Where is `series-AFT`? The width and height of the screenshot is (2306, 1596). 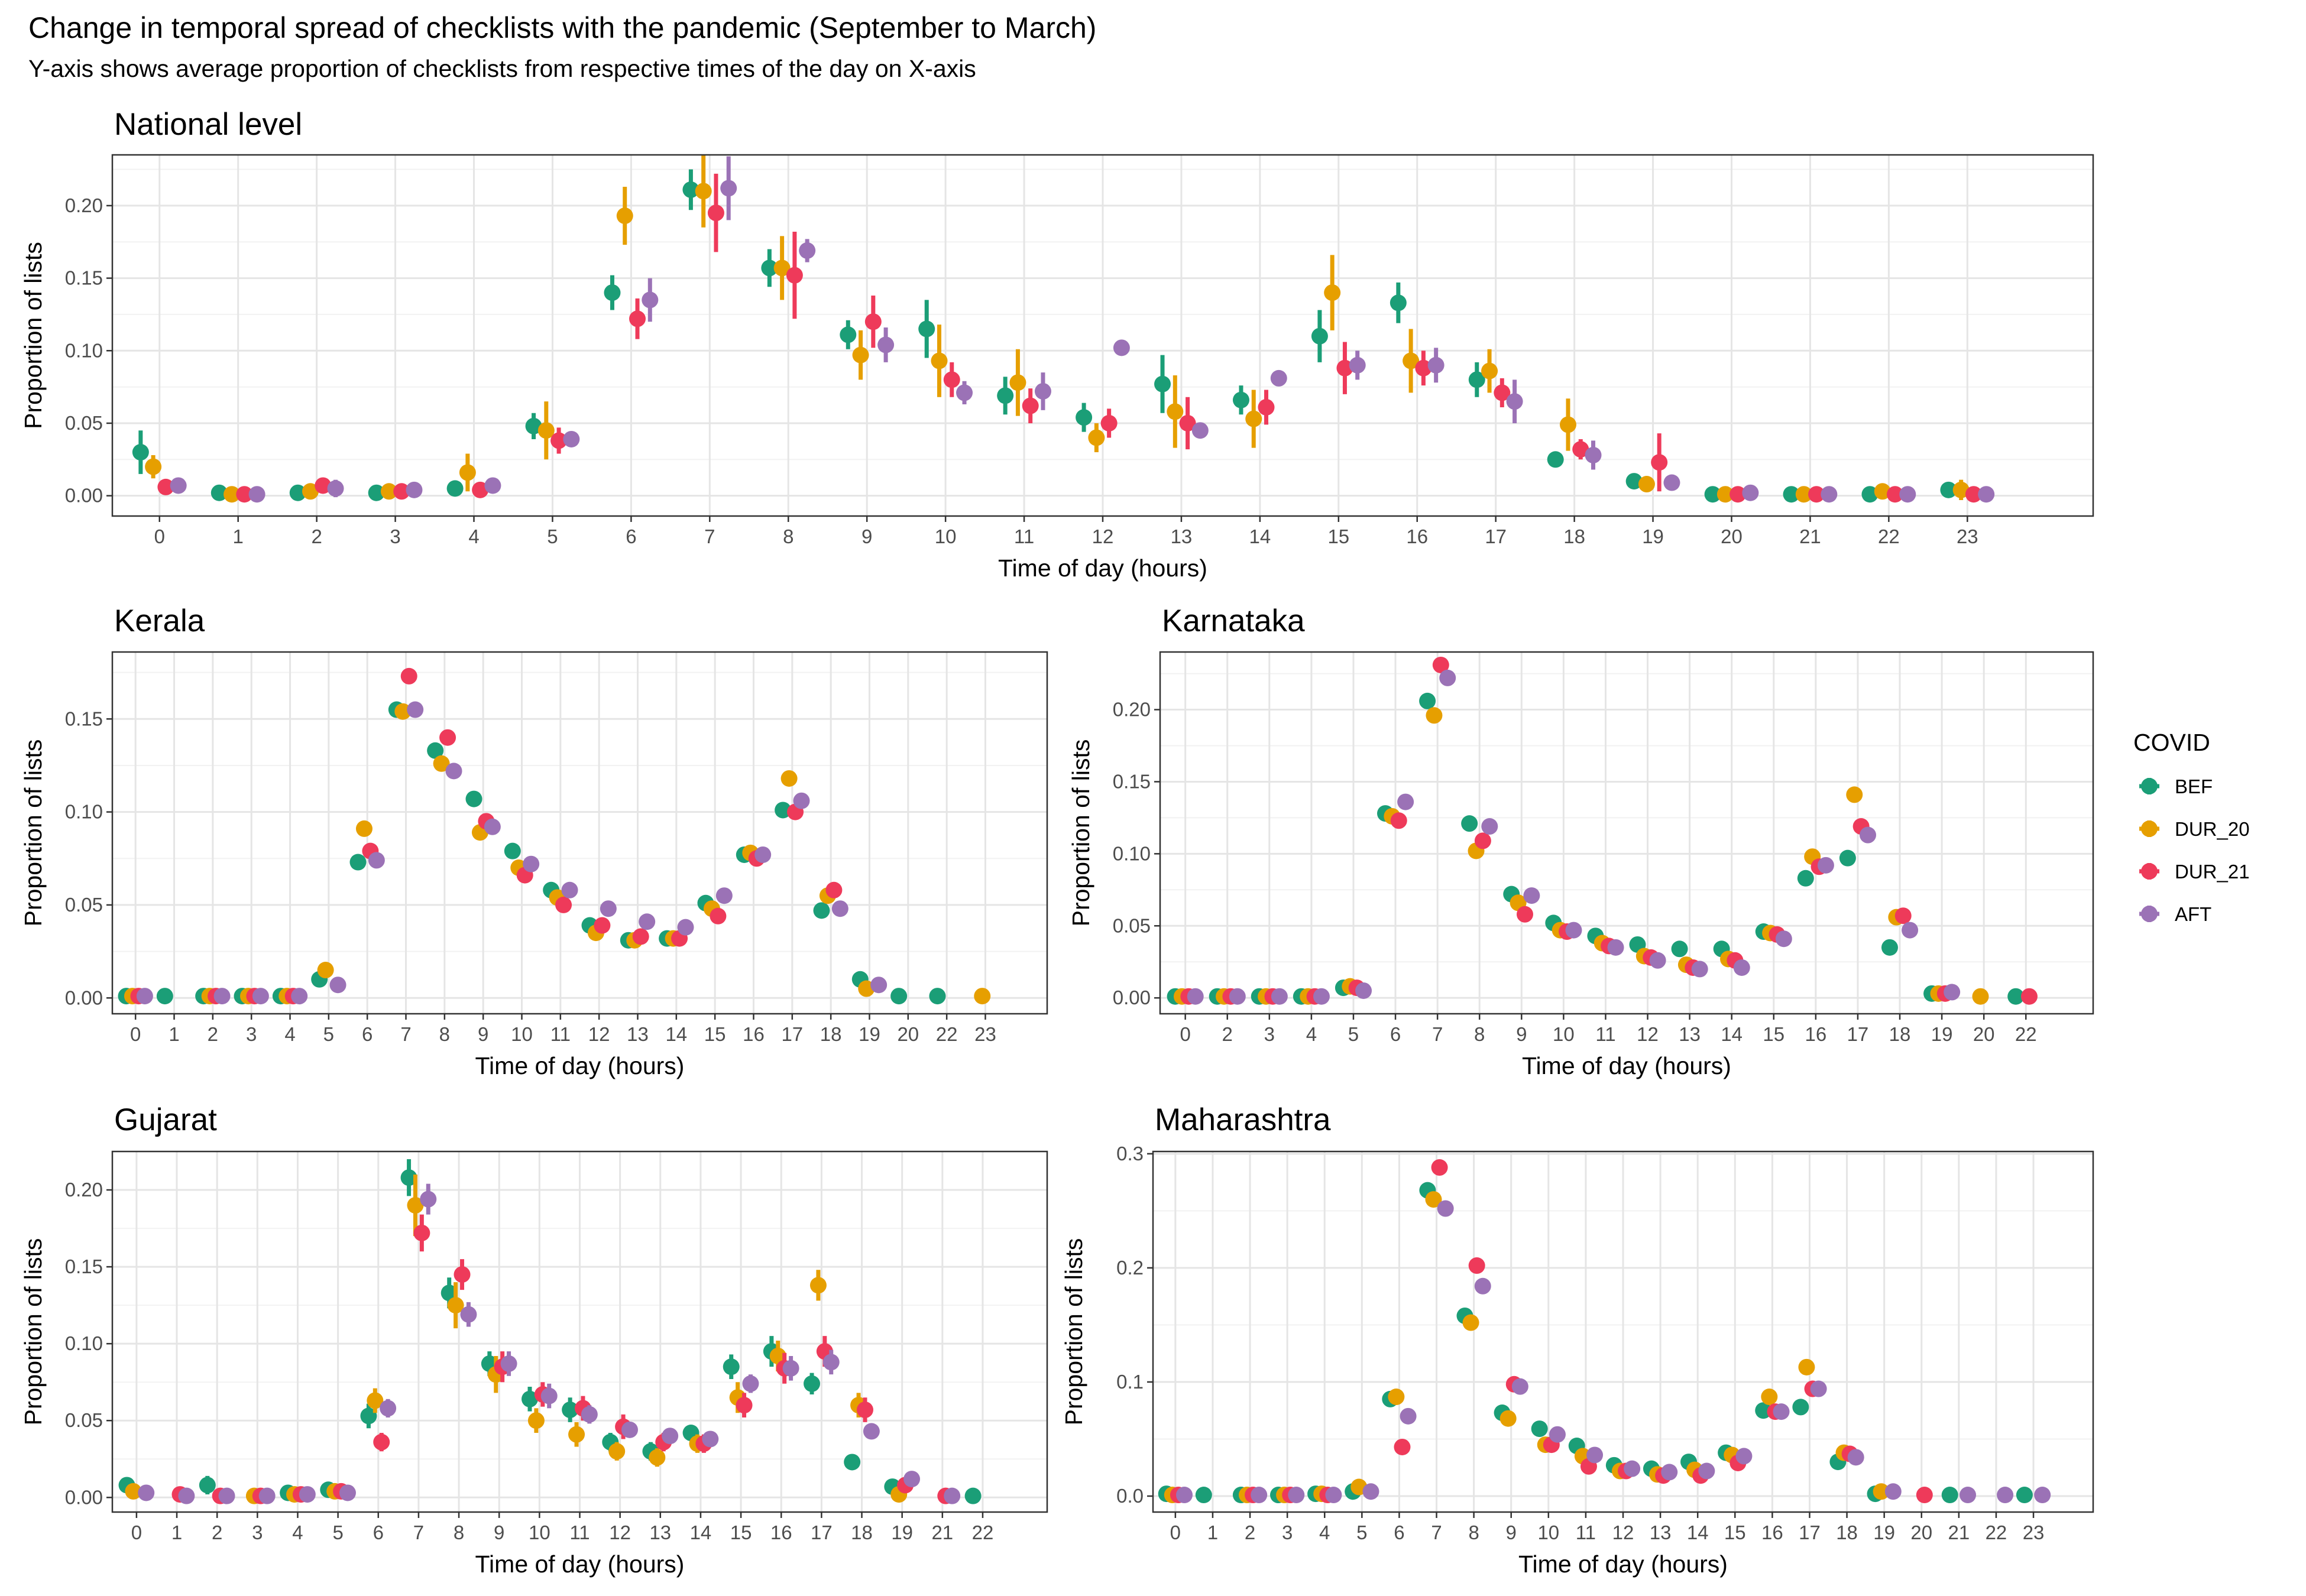
series-AFT is located at coordinates (512, 853).